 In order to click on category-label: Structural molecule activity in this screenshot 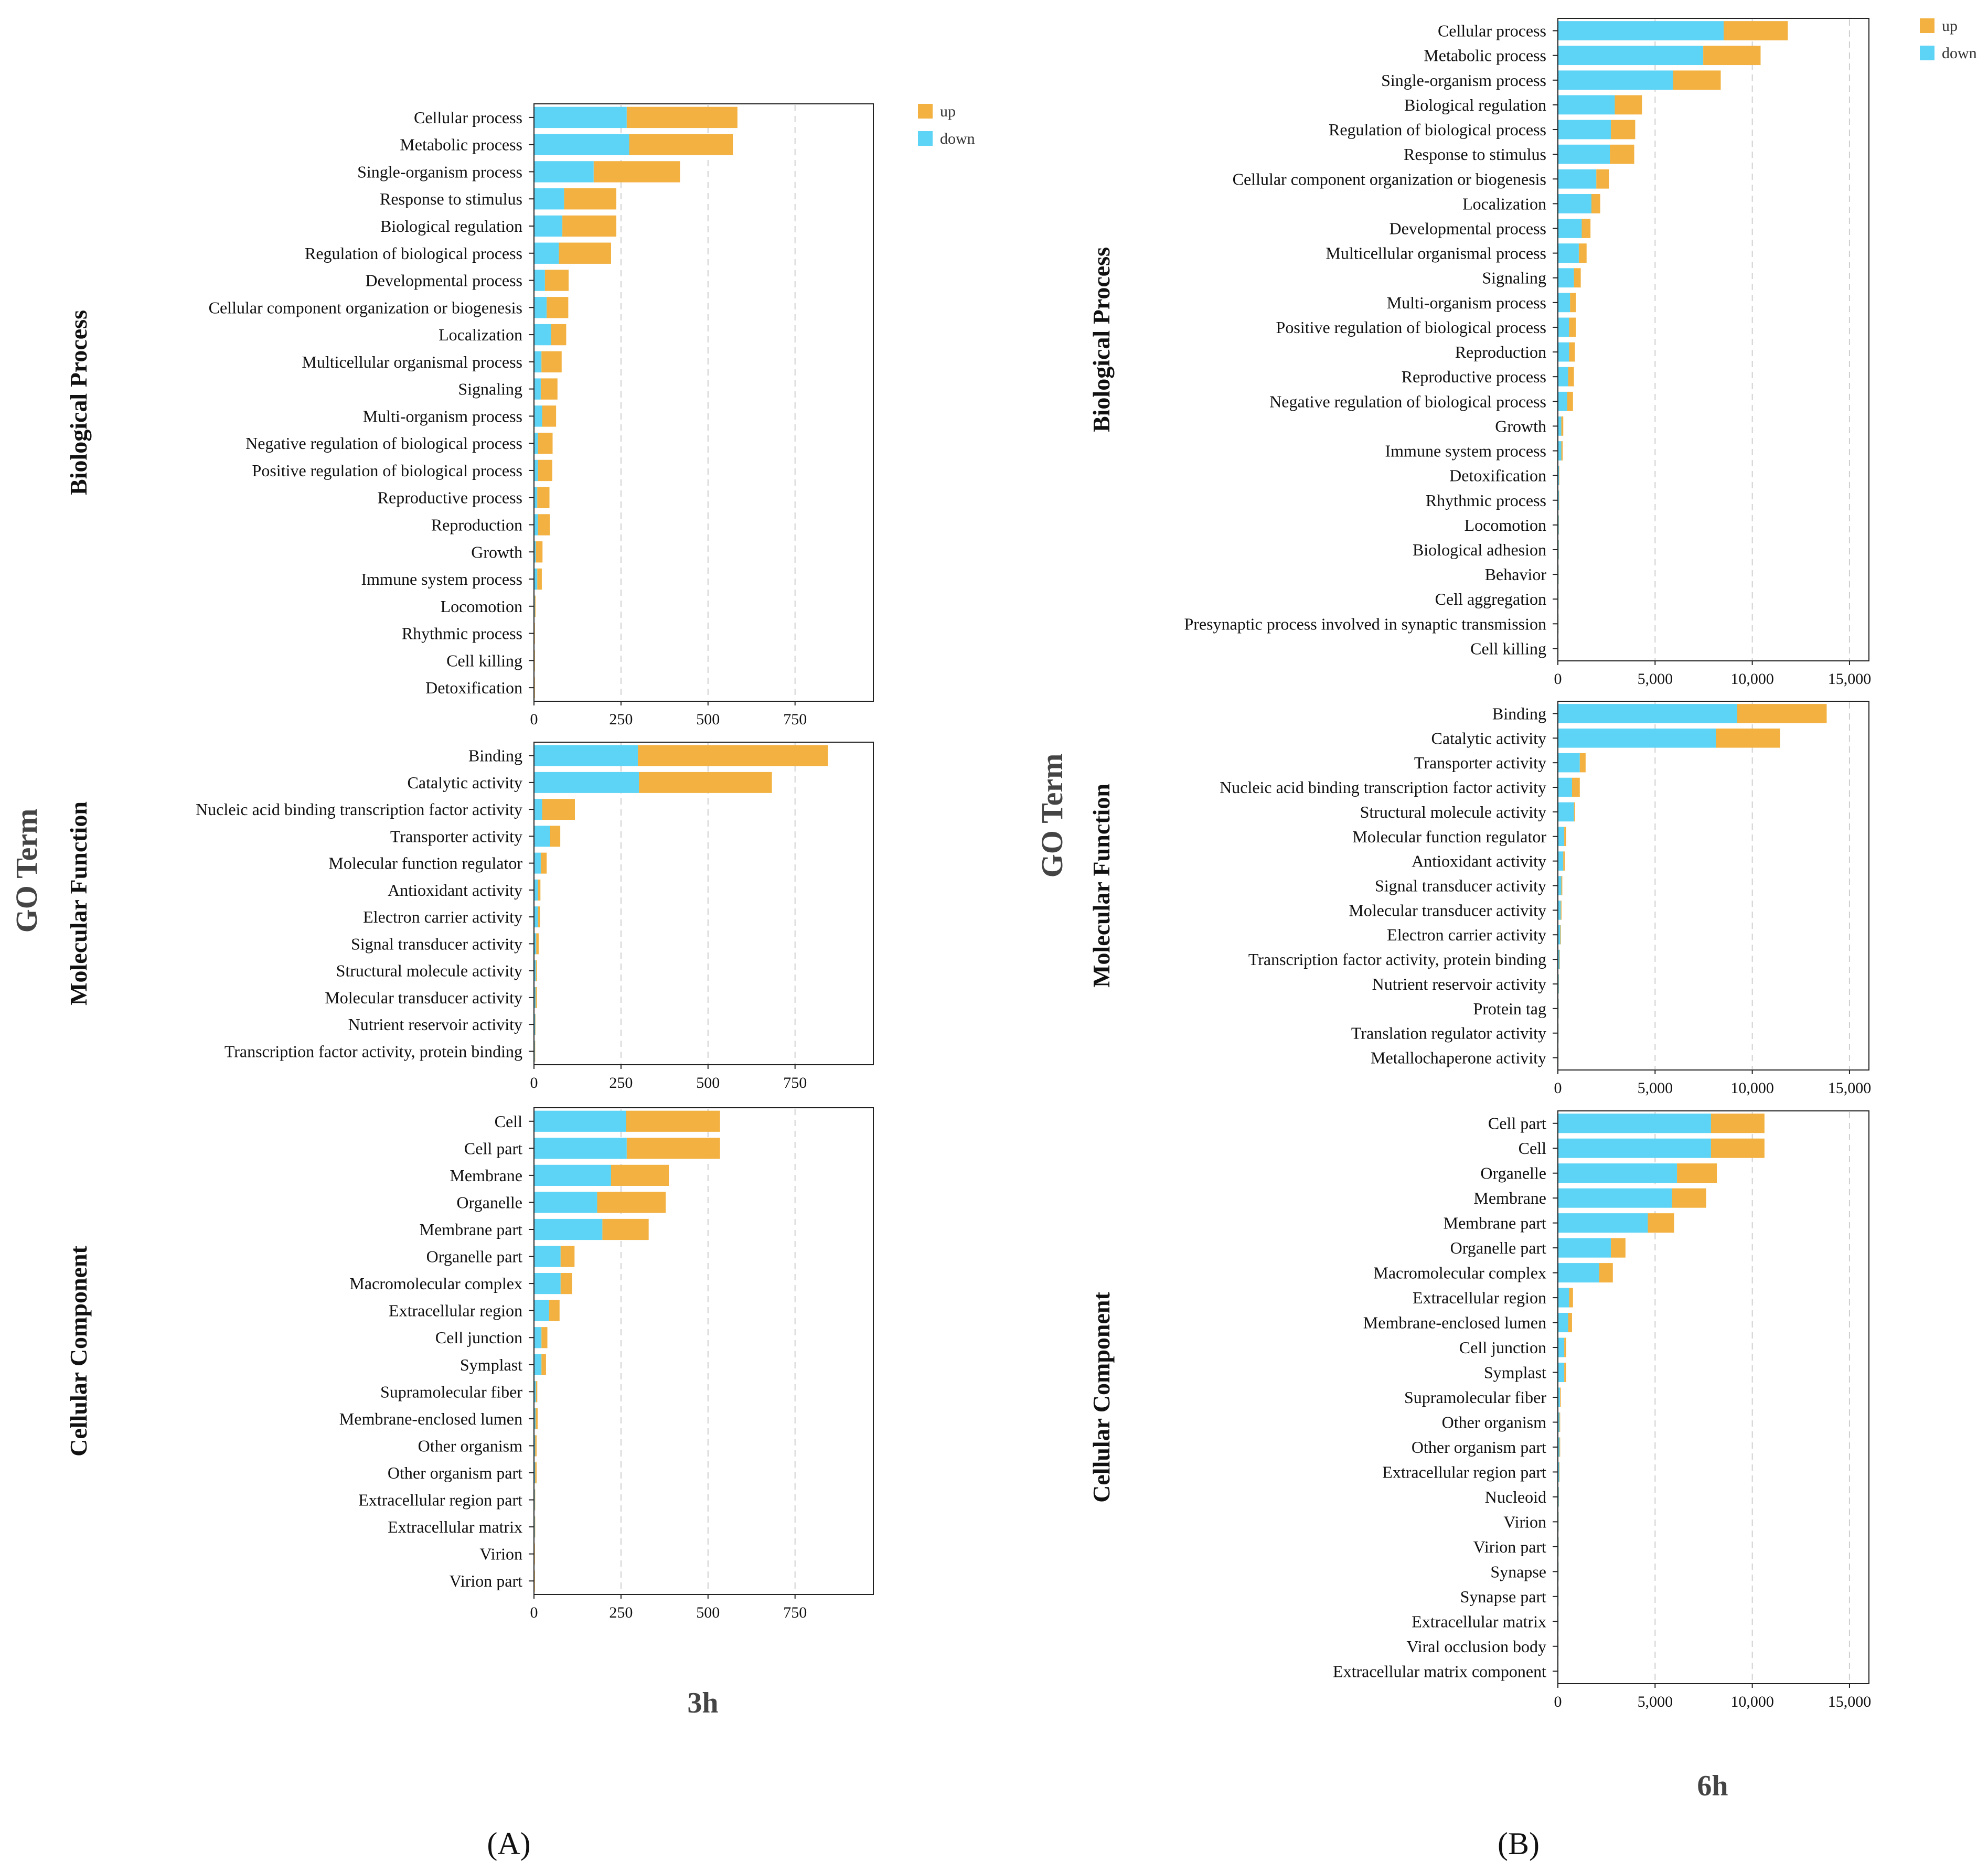, I will do `click(1453, 812)`.